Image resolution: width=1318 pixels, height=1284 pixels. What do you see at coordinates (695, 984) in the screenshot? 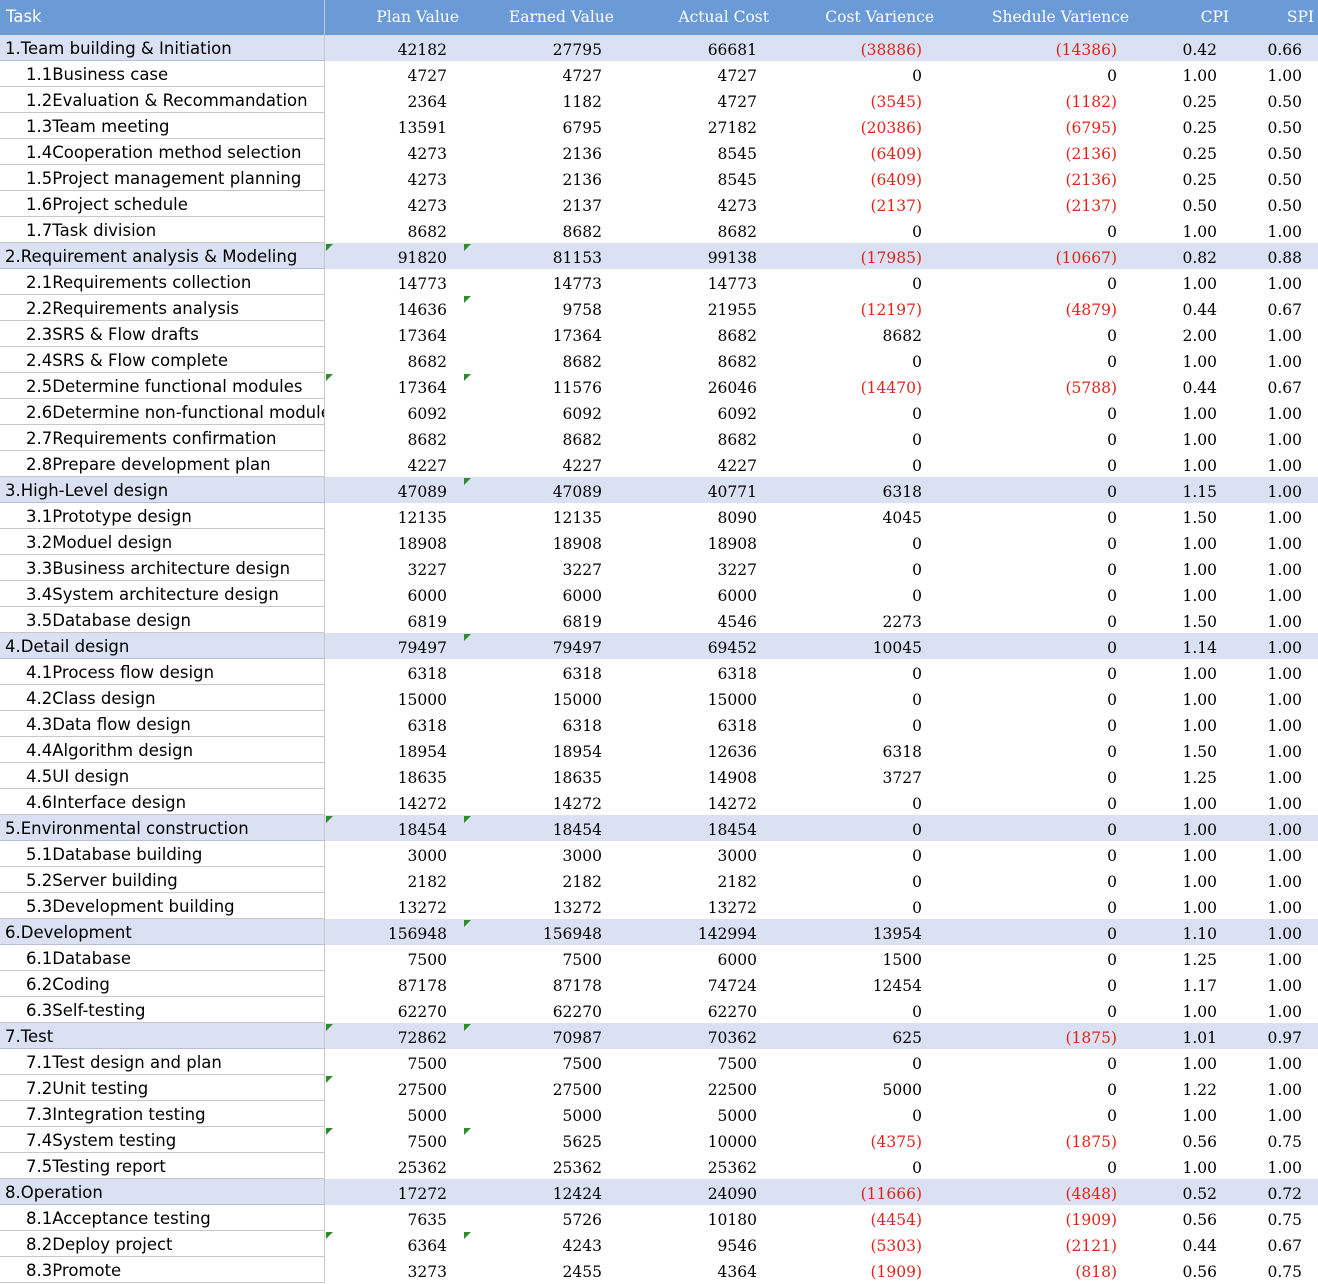
I see `actual-cost-cell: 74724` at bounding box center [695, 984].